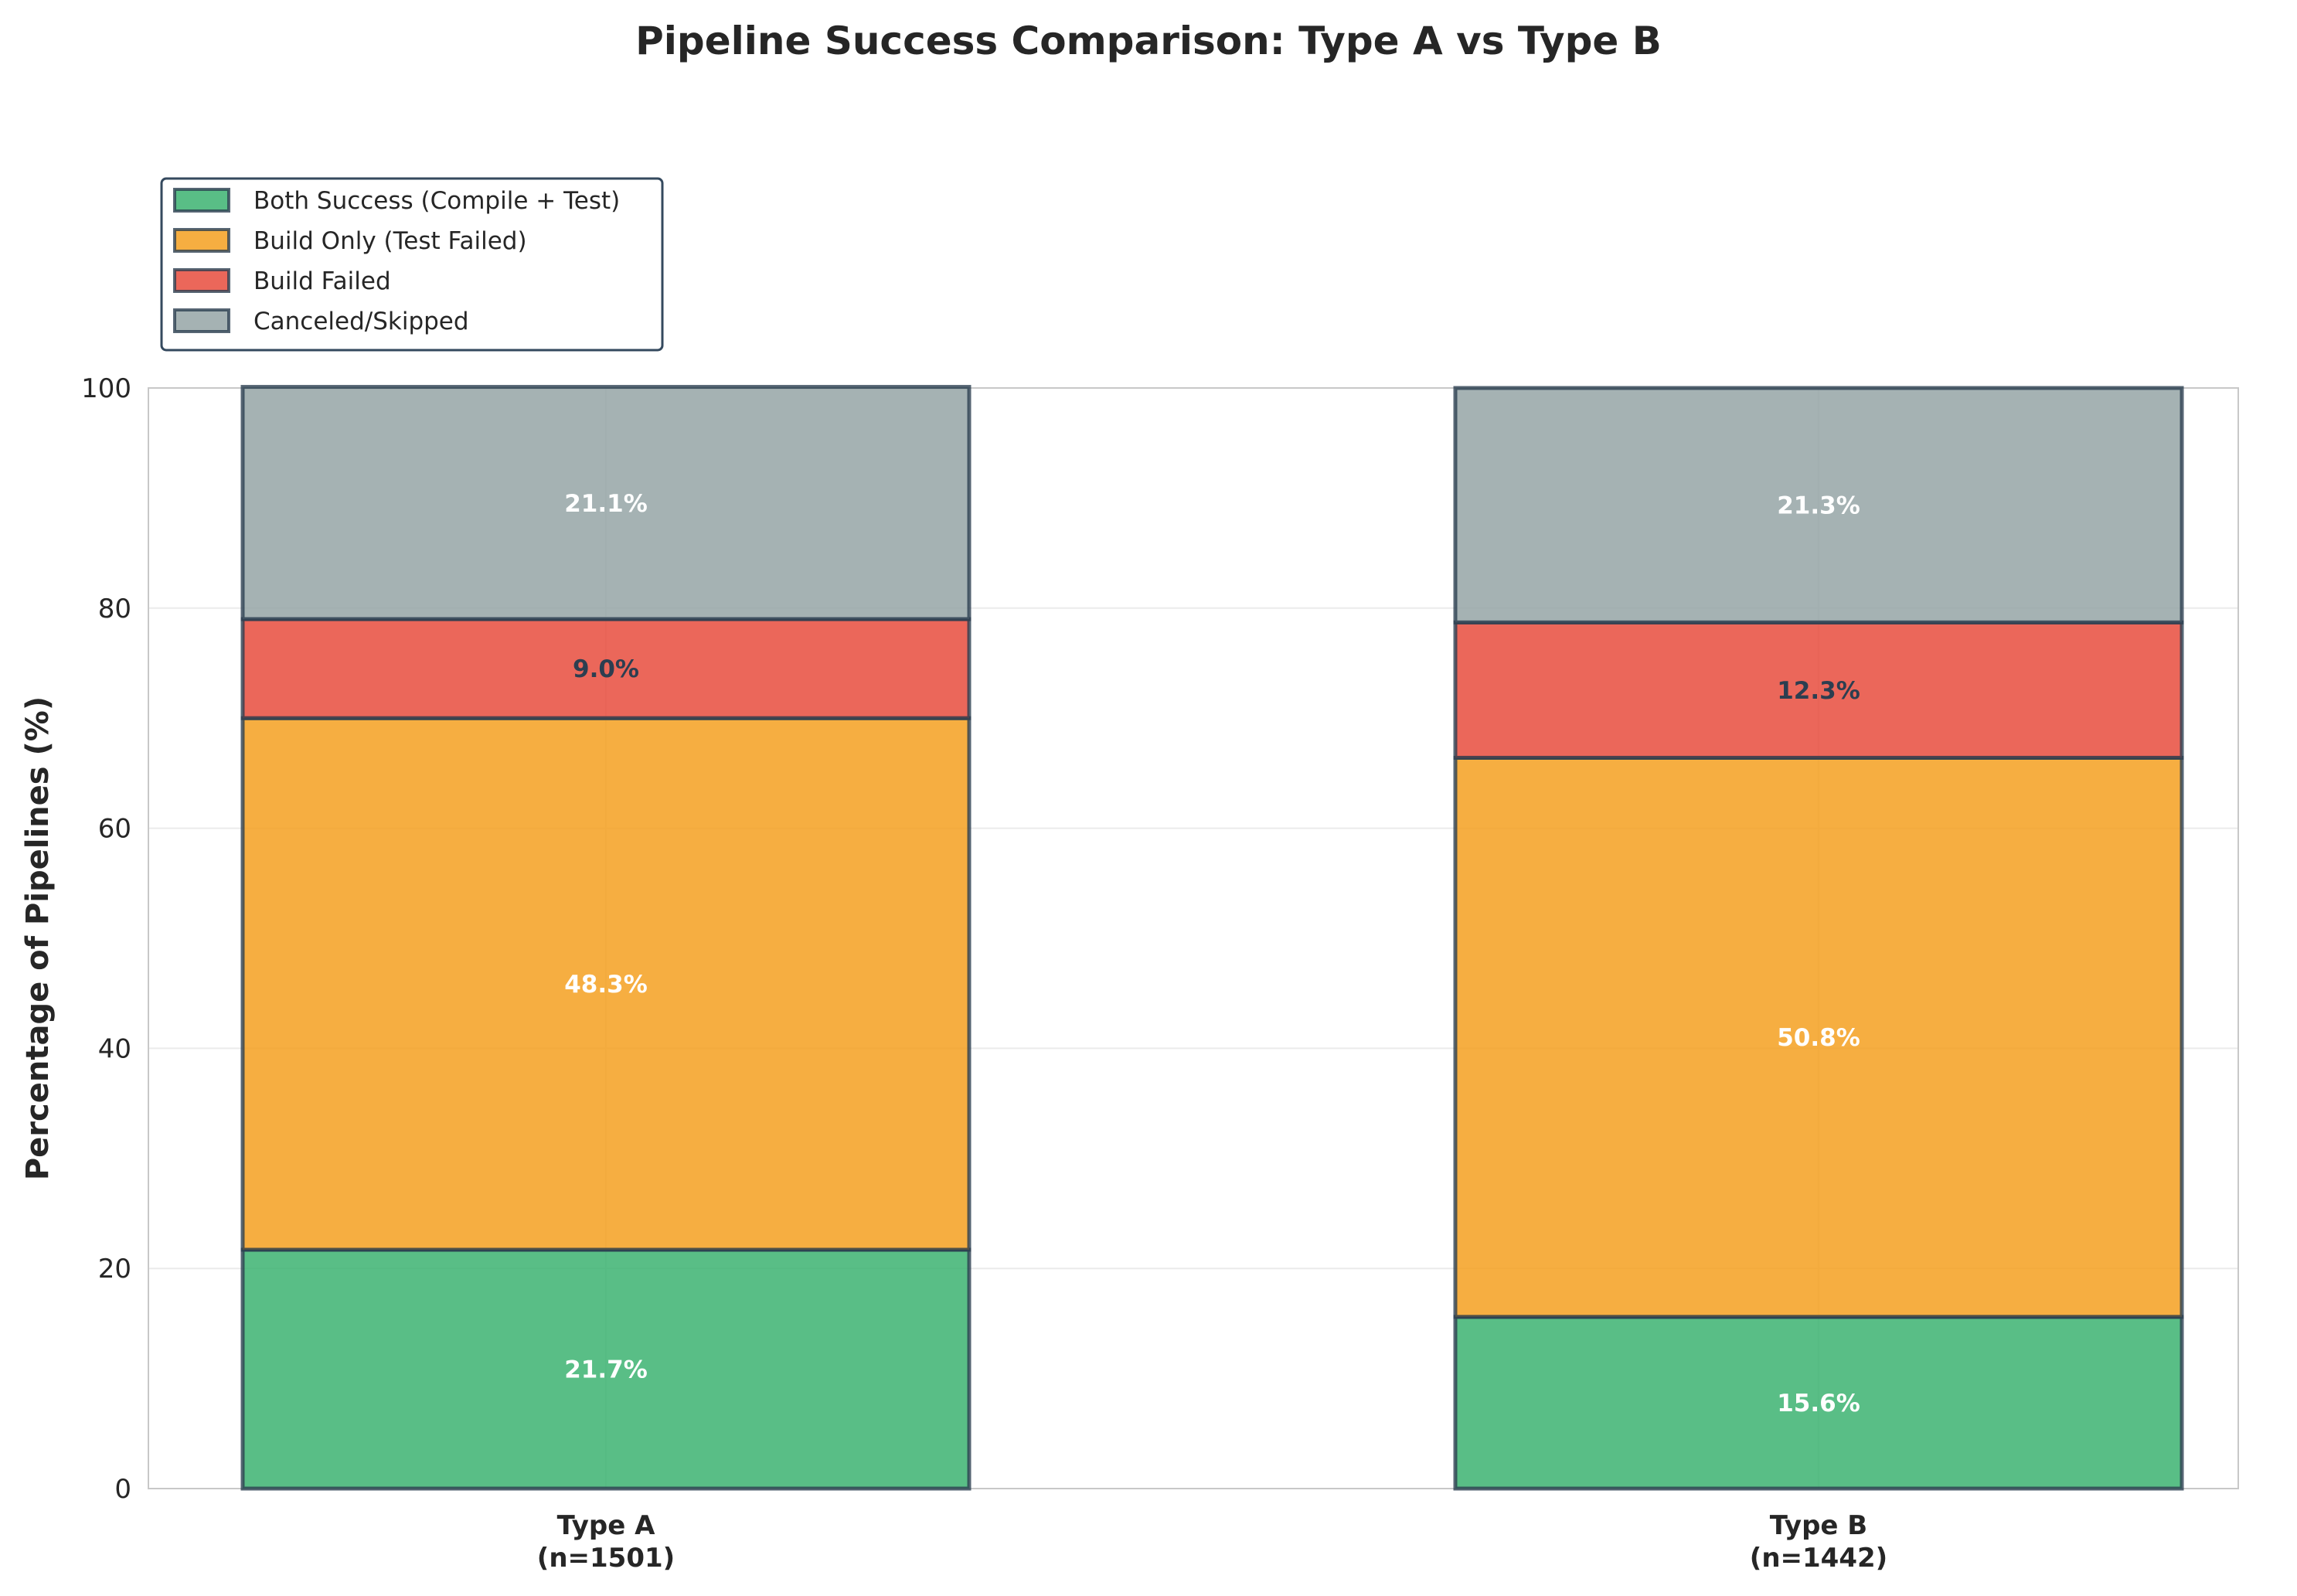 The height and width of the screenshot is (1596, 2297). I want to click on y-tick-label: 80, so click(114, 609).